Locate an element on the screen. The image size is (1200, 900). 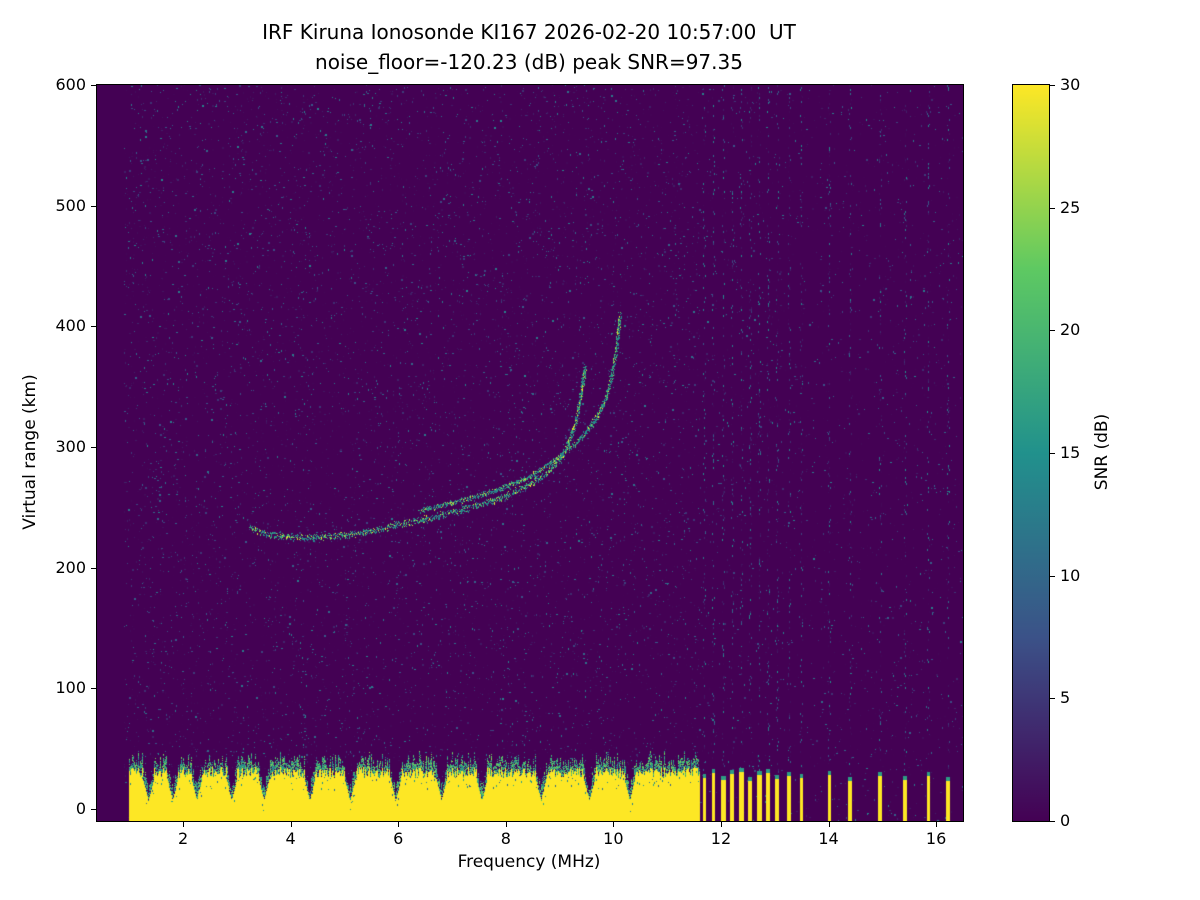
colorbar-tick-label: 15 is located at coordinates (1070, 452).